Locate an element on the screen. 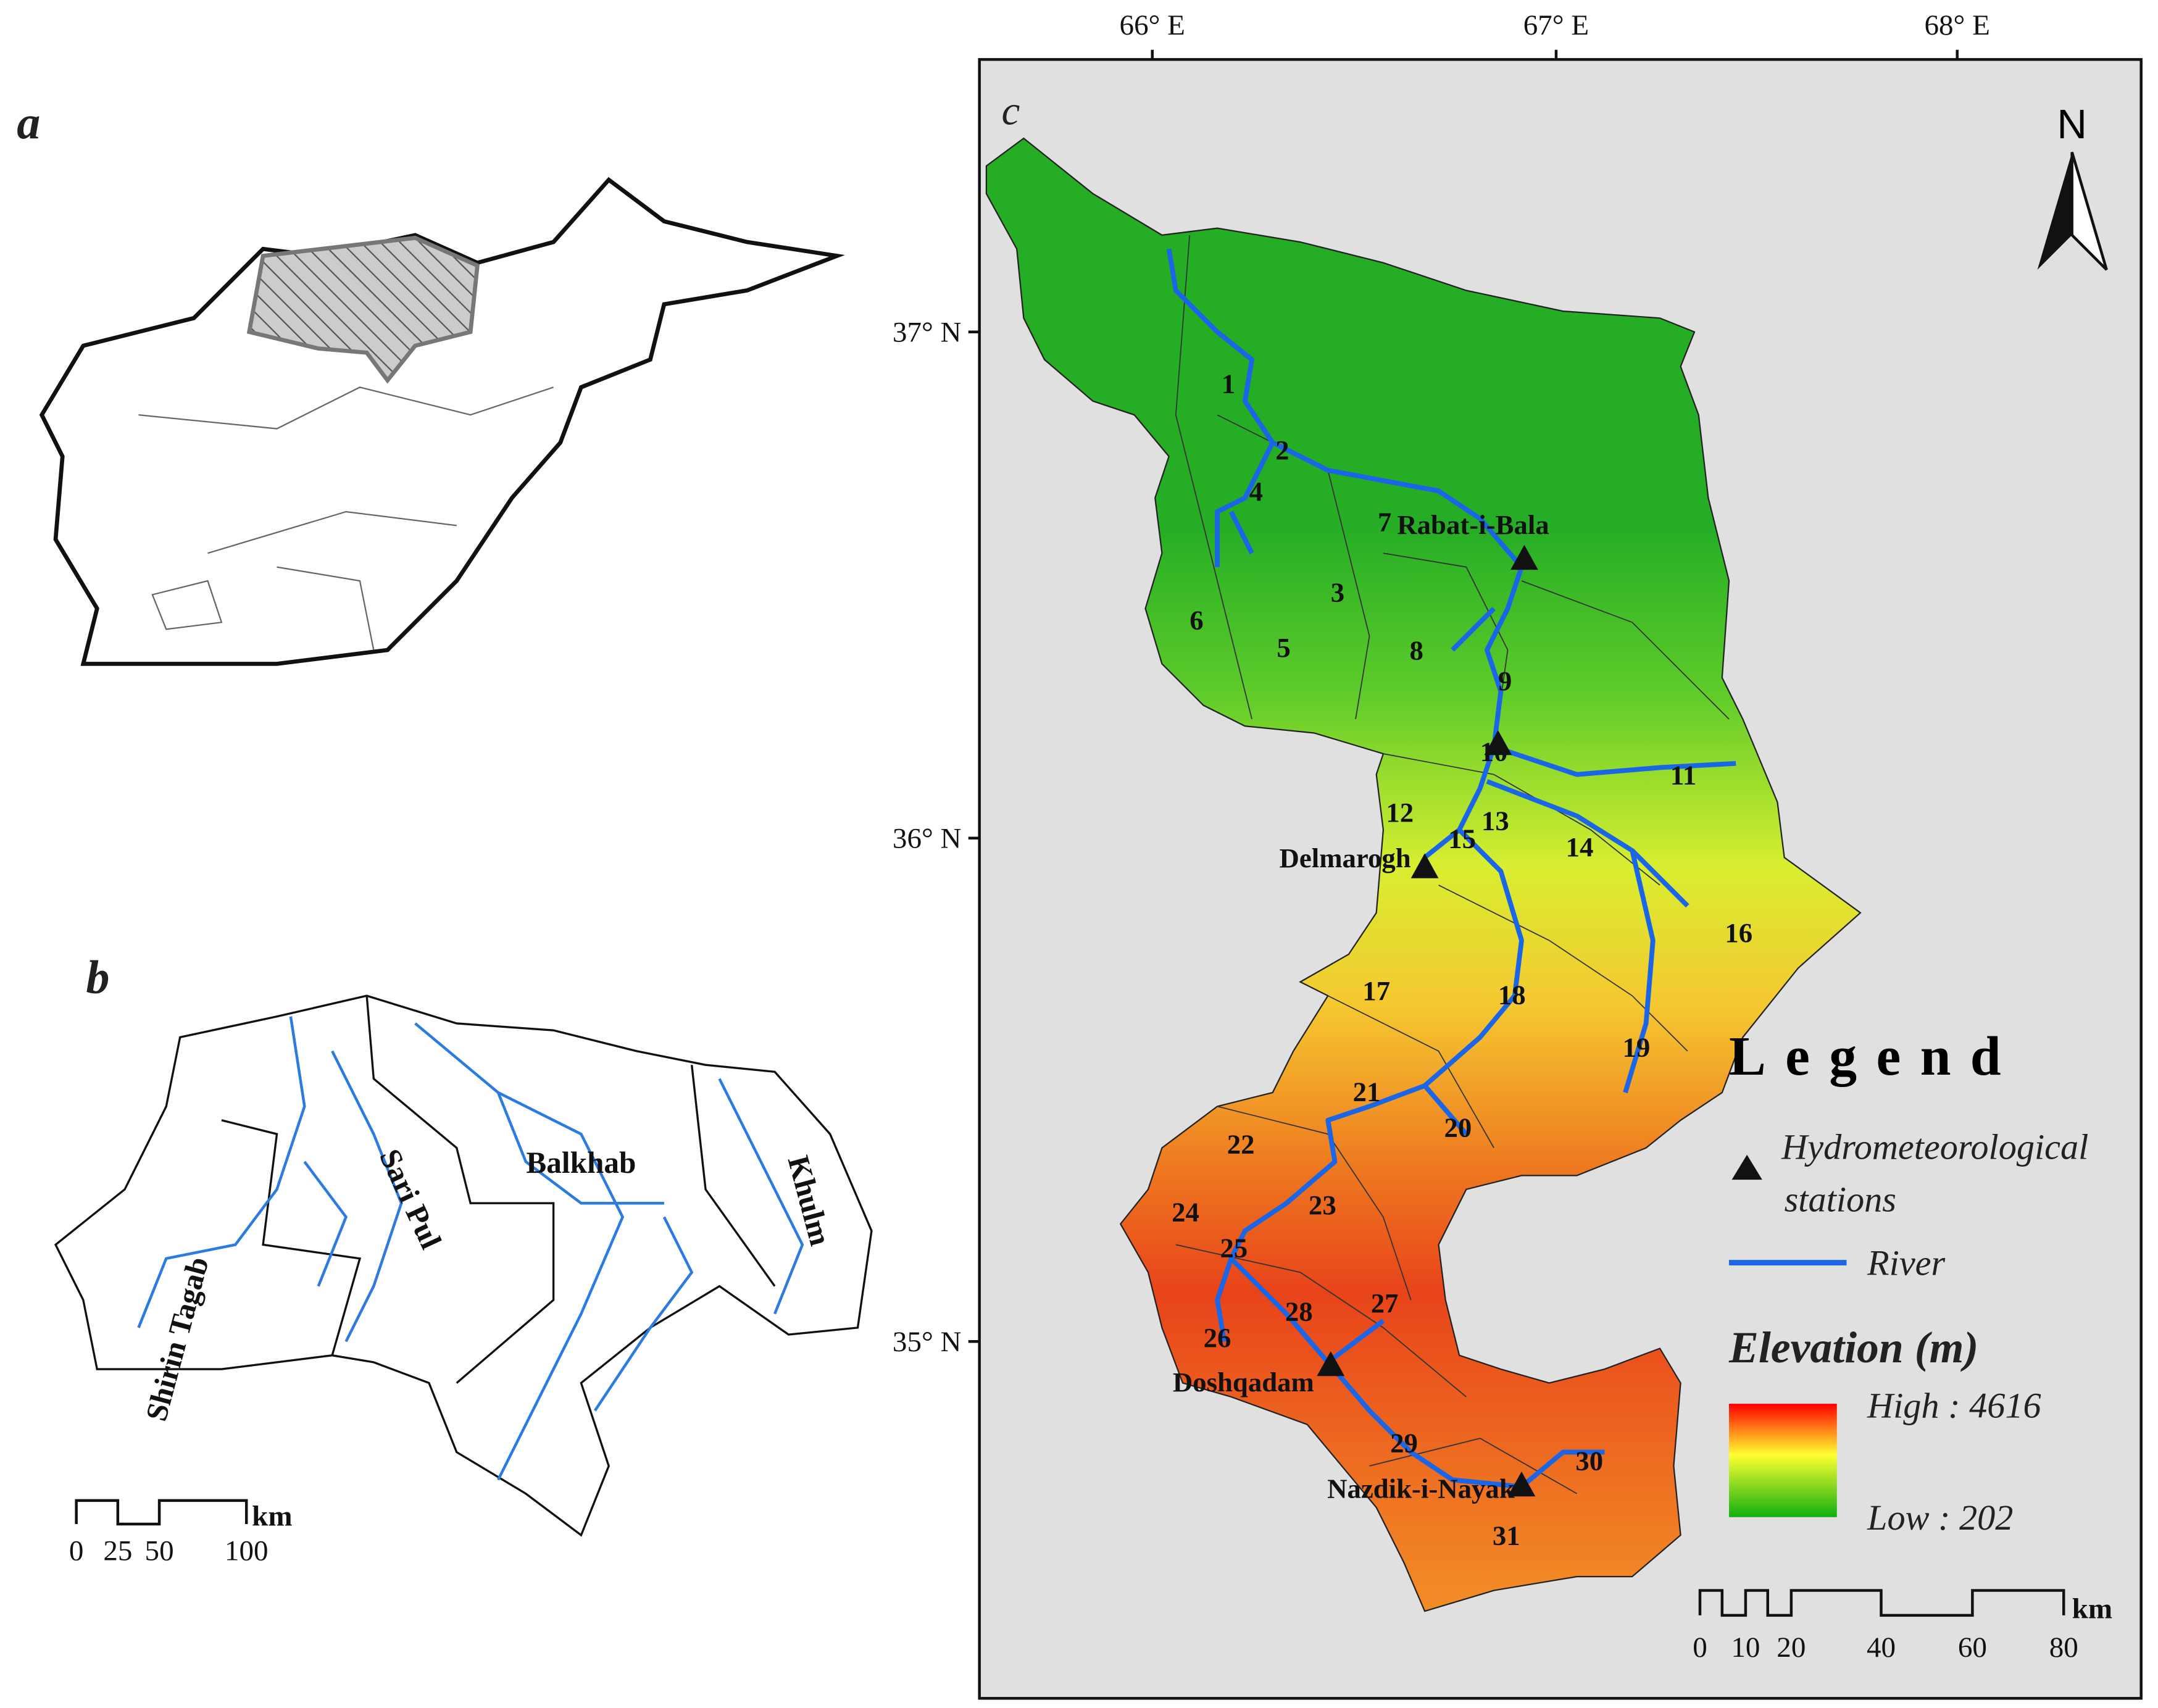  subbasin-label: 15 is located at coordinates (1462, 838).